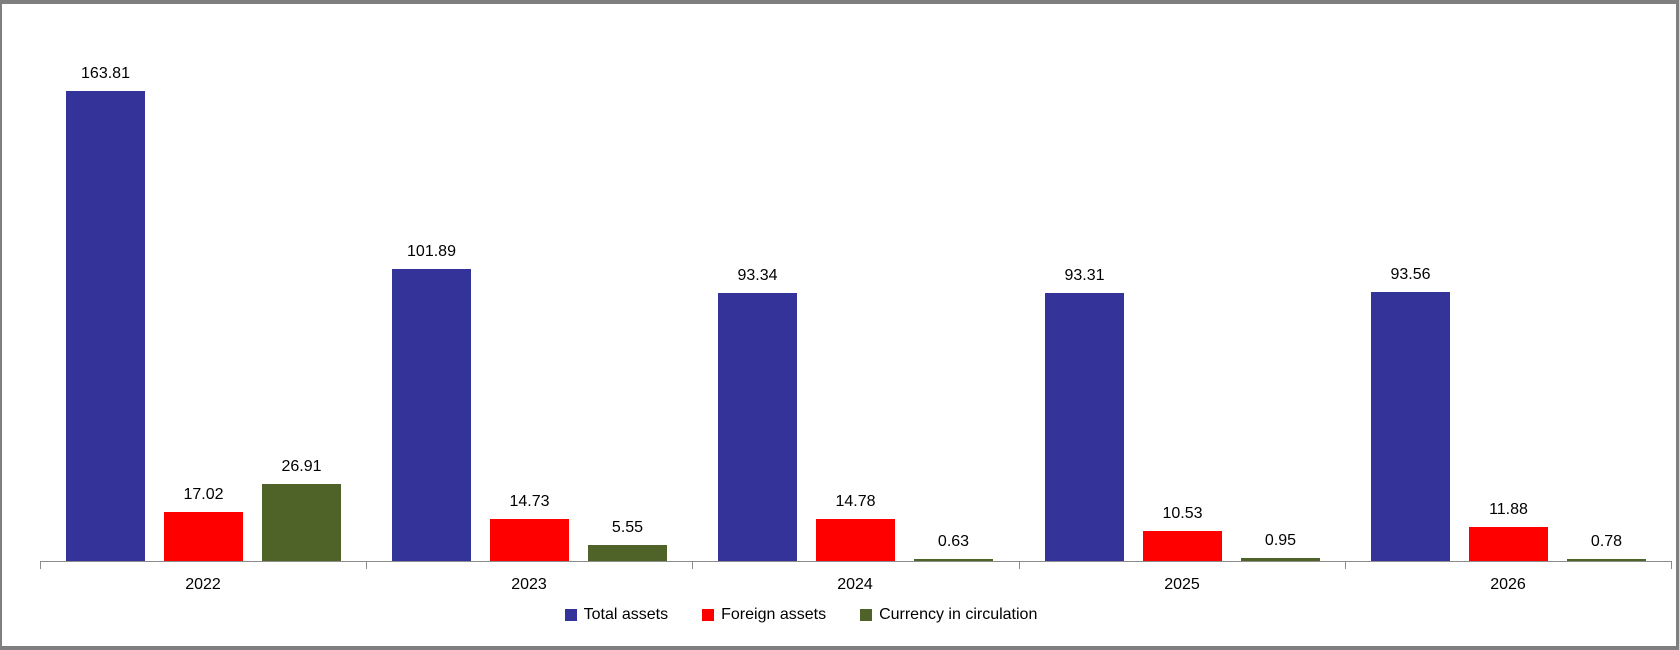  What do you see at coordinates (1606, 560) in the screenshot?
I see `bar-currency-in-circulation-2026` at bounding box center [1606, 560].